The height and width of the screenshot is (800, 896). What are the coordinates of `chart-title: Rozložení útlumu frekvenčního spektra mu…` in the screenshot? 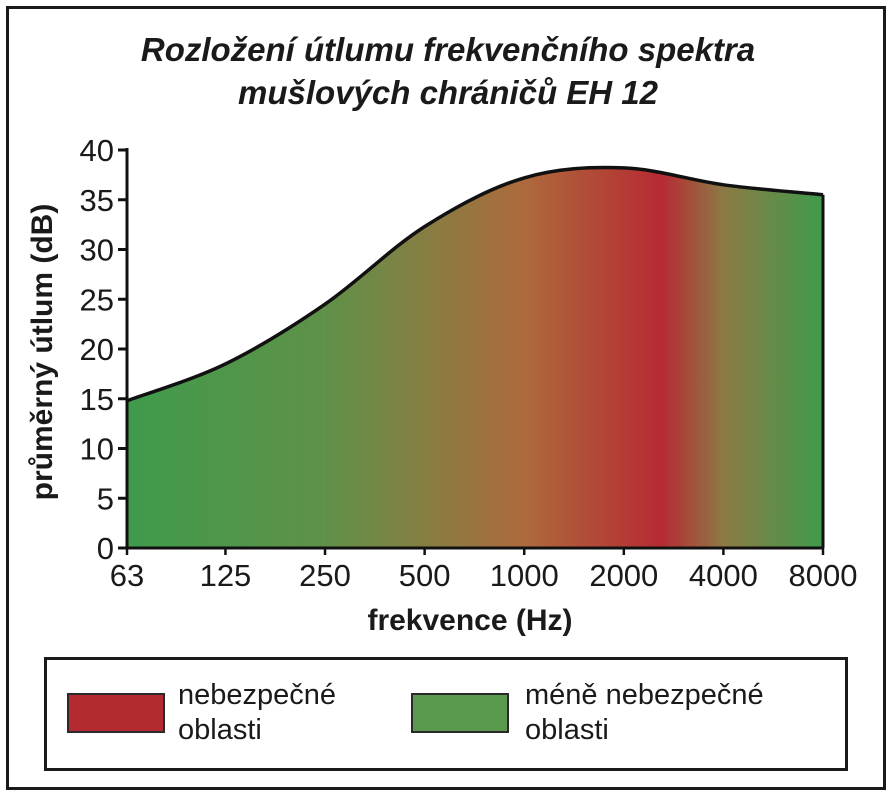 It's located at (448, 71).